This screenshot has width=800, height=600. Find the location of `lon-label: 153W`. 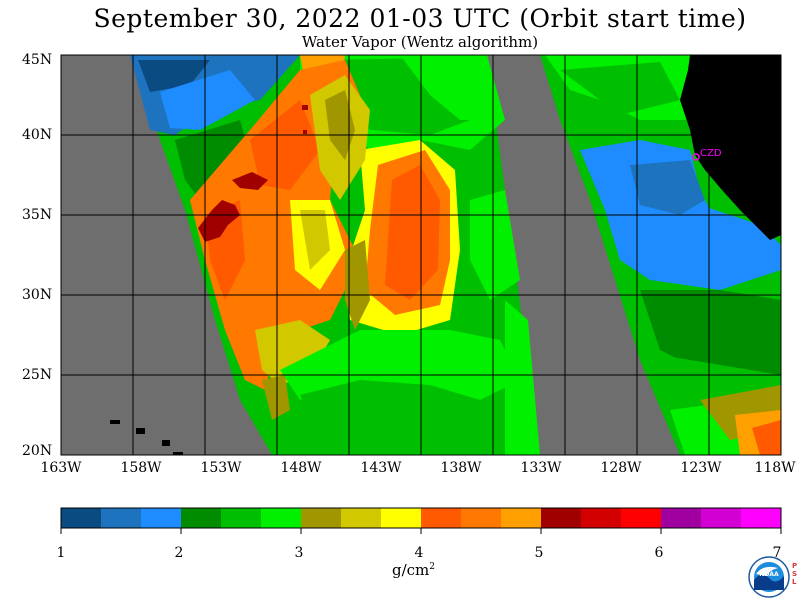

lon-label: 153W is located at coordinates (221, 468).